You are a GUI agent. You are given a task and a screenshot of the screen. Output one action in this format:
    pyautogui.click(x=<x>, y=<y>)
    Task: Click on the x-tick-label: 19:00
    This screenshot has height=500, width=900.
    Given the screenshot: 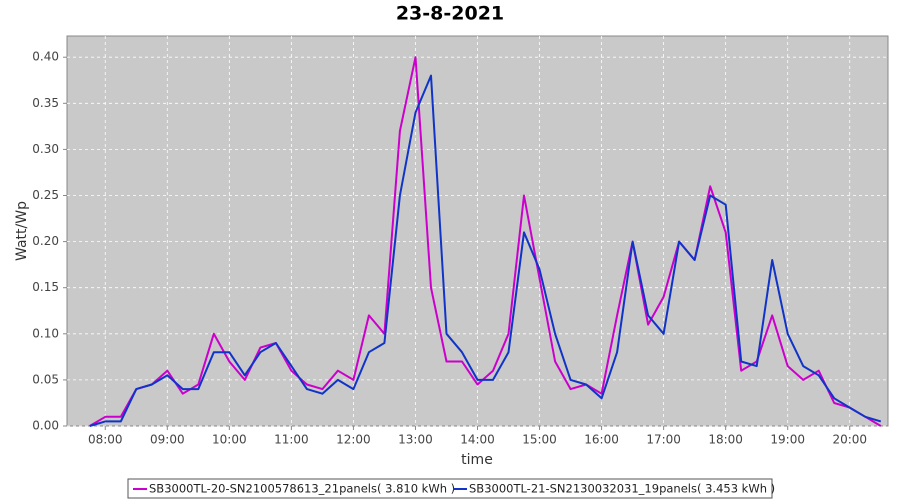 What is the action you would take?
    pyautogui.click(x=787, y=440)
    